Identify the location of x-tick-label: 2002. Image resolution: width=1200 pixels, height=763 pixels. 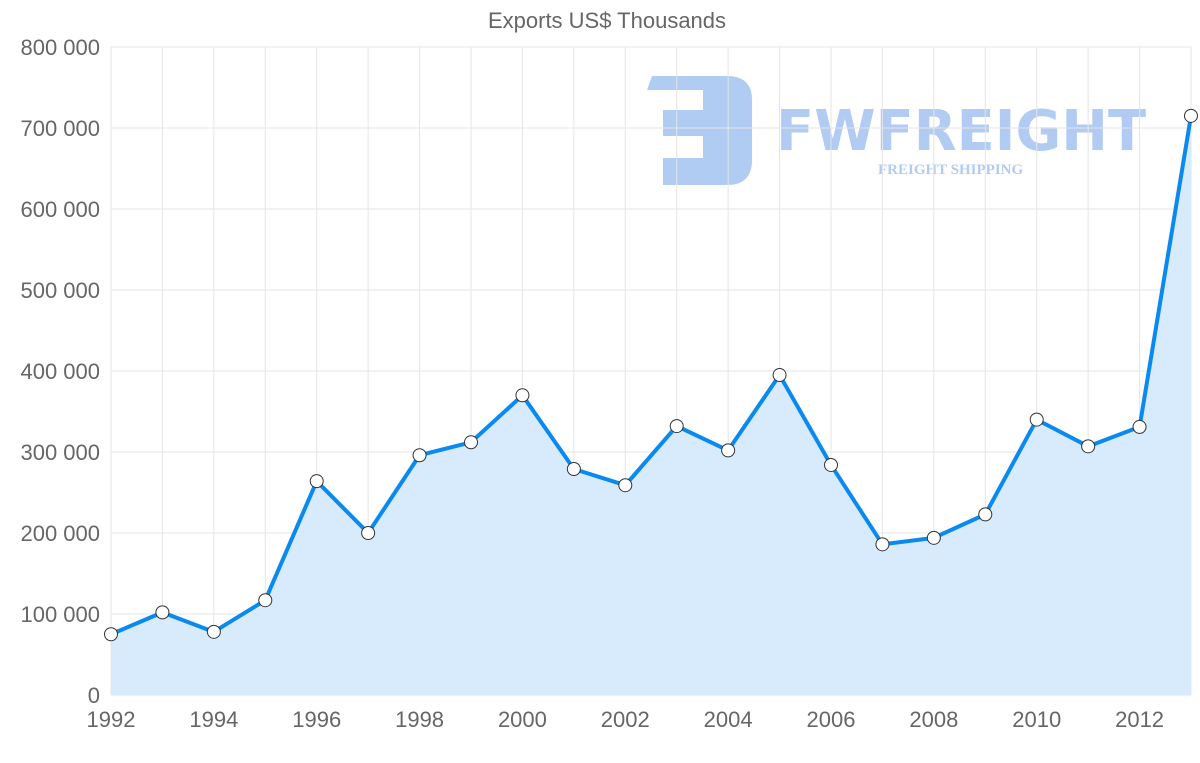
(625, 719).